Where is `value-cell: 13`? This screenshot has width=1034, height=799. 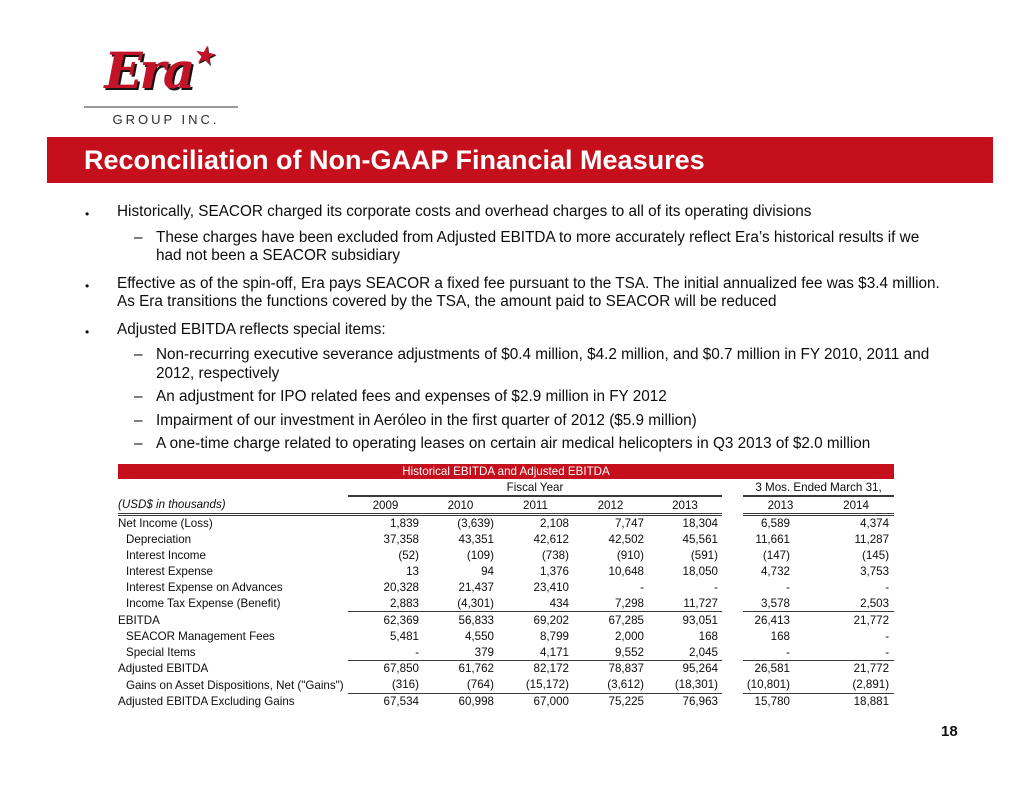
value-cell: 13 is located at coordinates (412, 572).